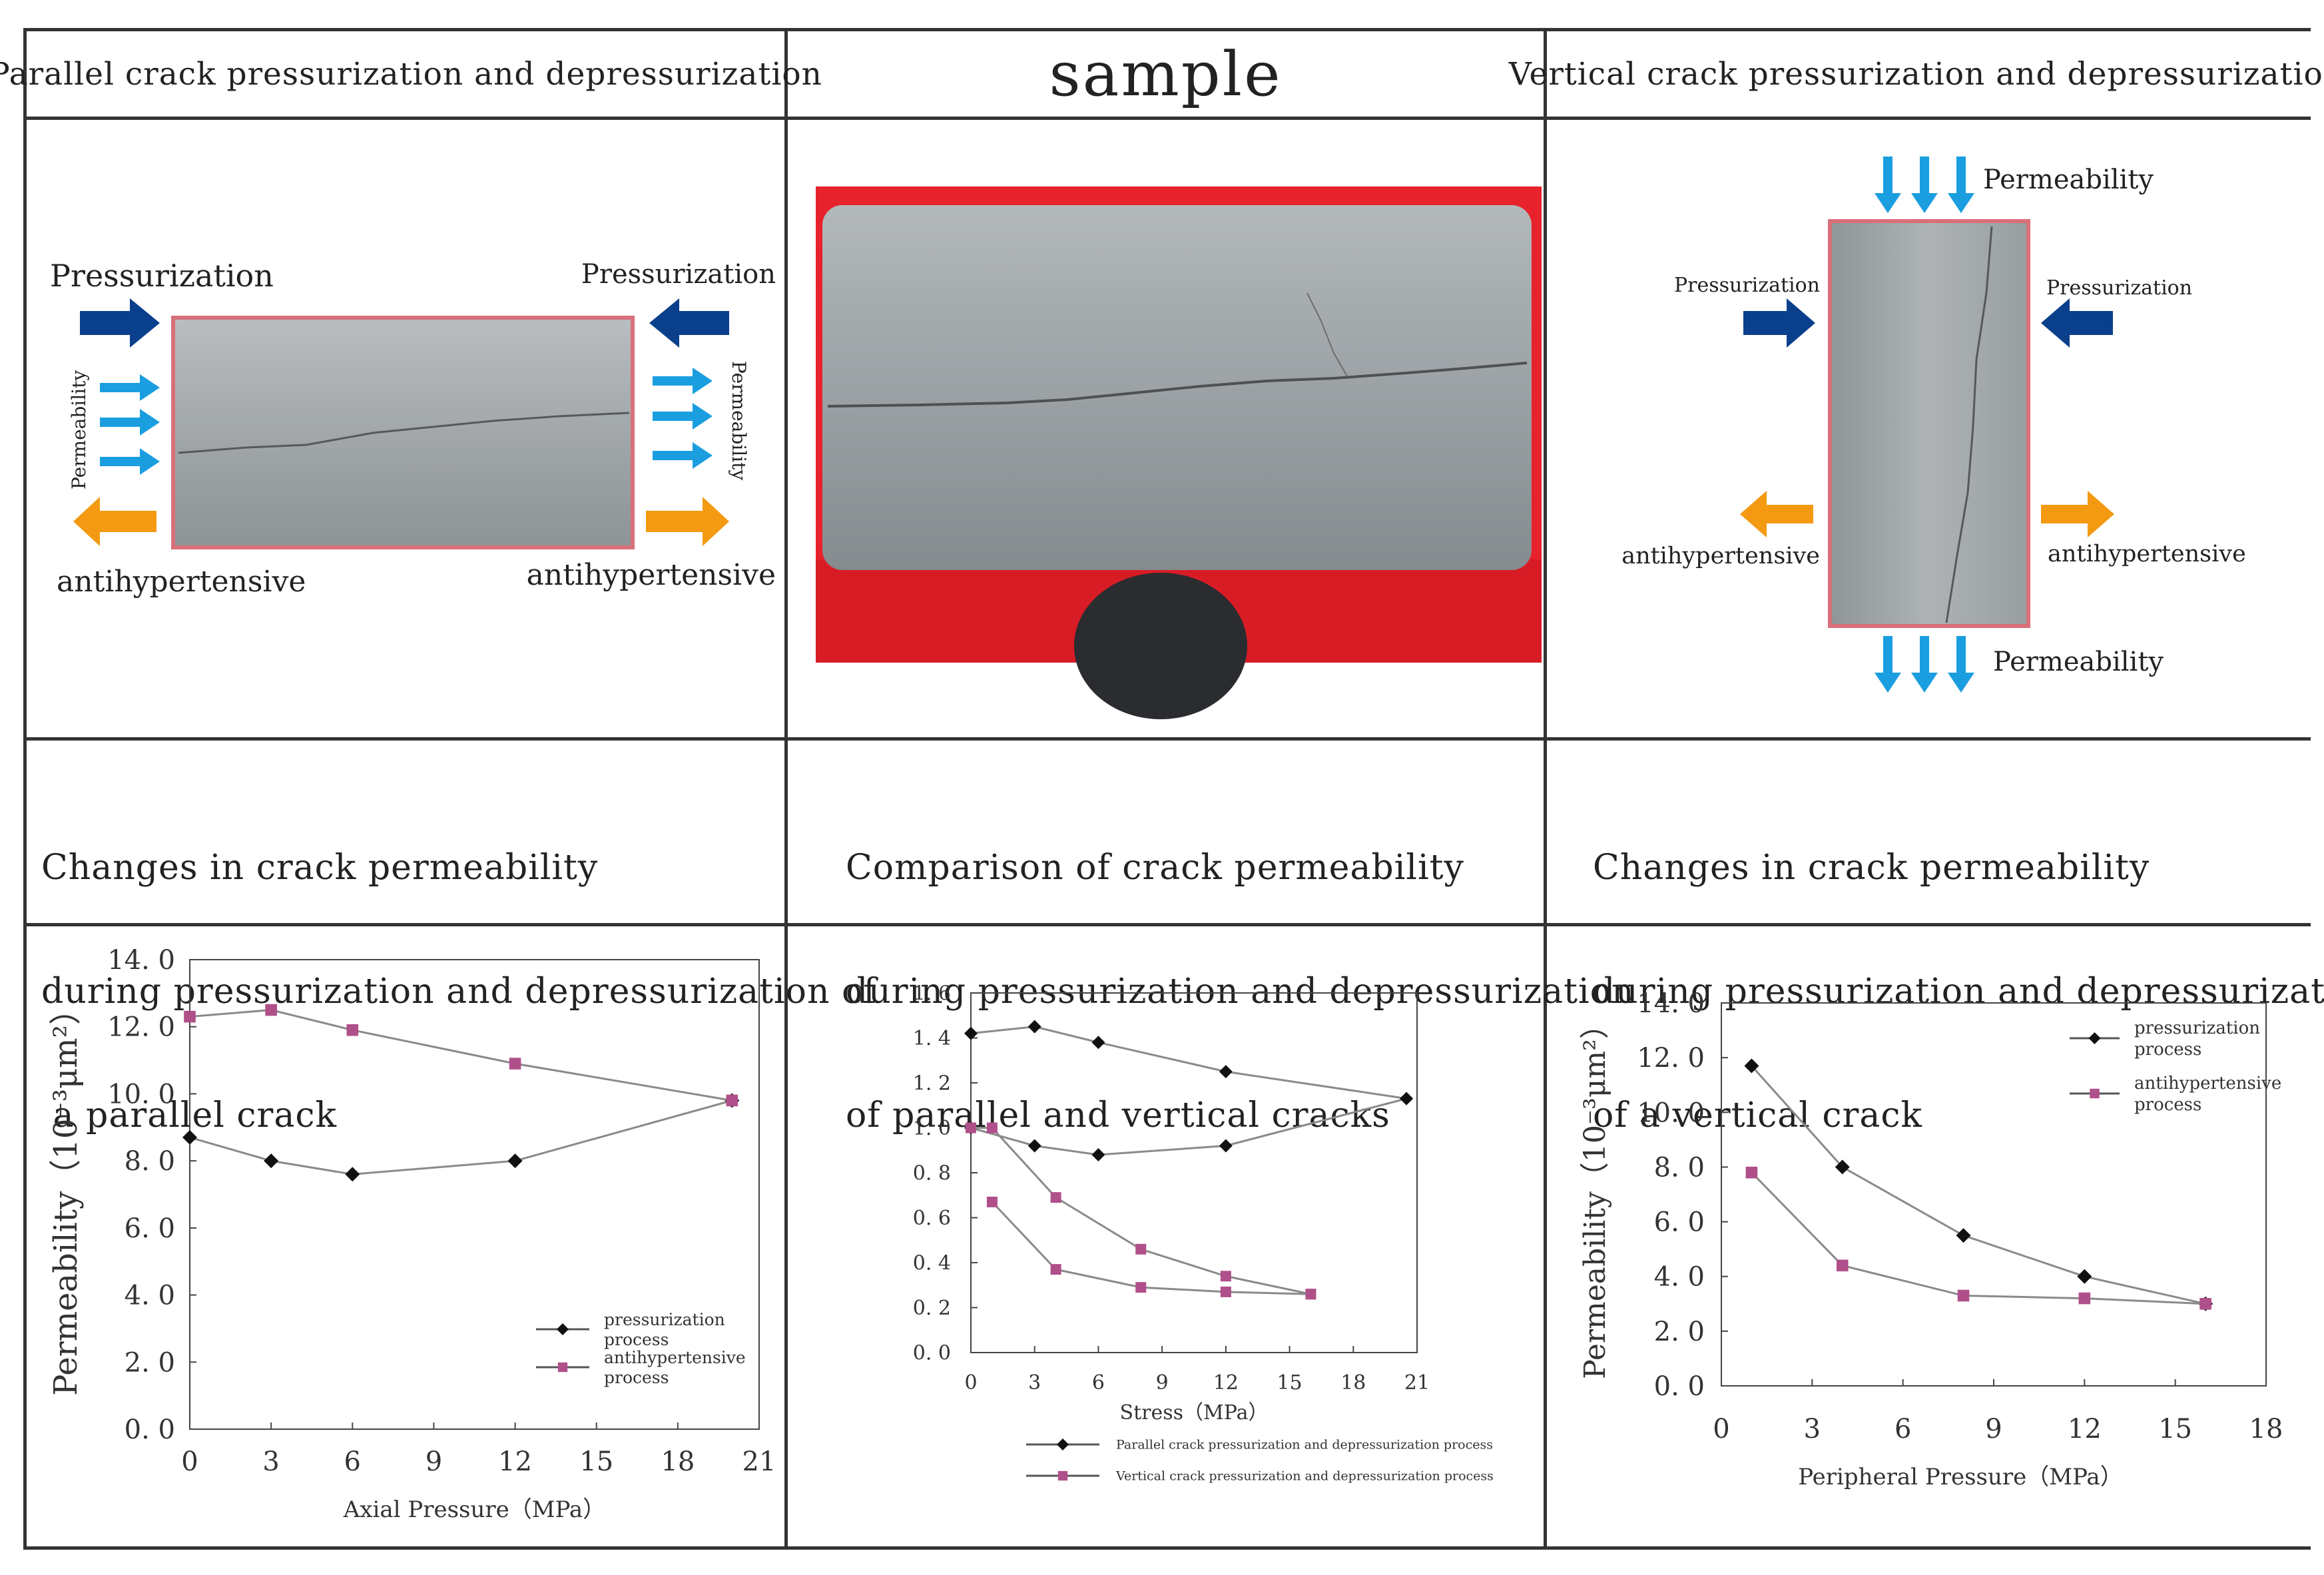  Describe the element at coordinates (1160, 646) in the screenshot. I see `coin` at that location.